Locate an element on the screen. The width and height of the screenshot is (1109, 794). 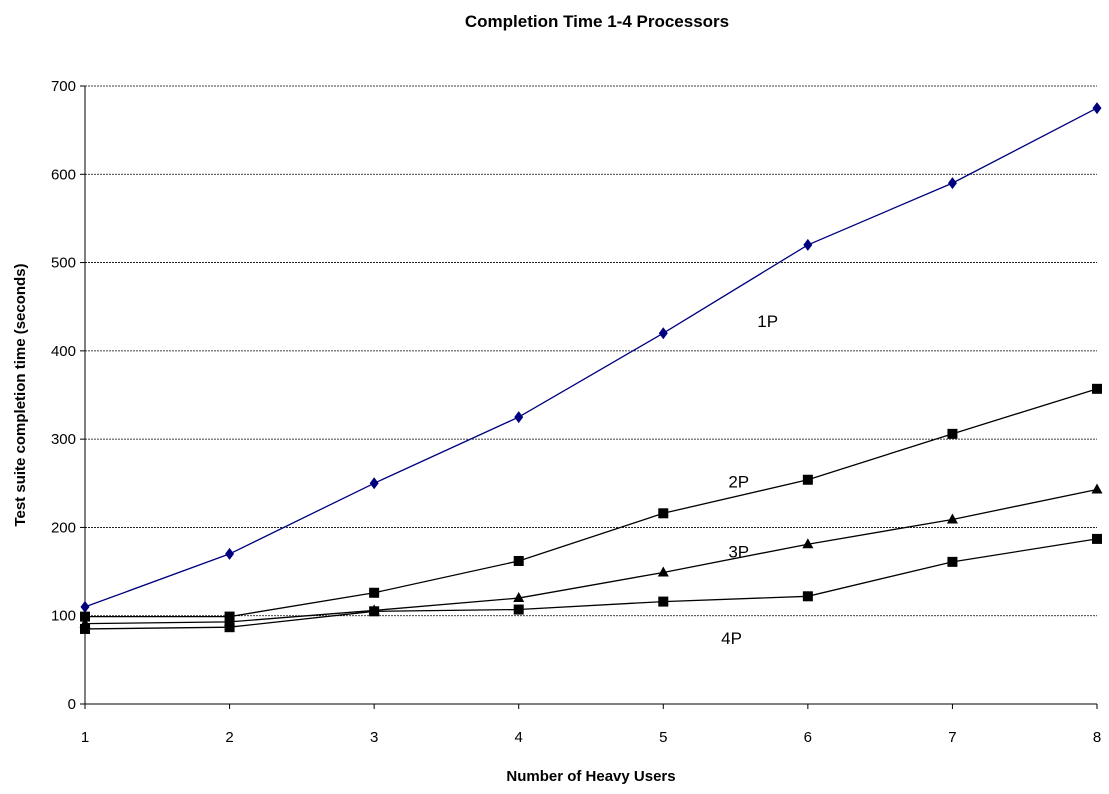
series-4P is located at coordinates (591, 583).